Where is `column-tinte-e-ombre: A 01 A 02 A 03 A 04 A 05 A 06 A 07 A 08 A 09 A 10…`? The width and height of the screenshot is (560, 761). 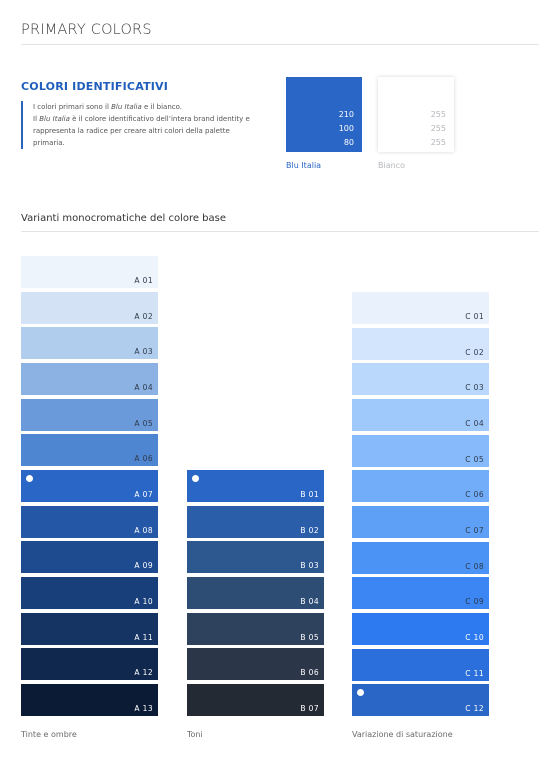 column-tinte-e-ombre: A 01 A 02 A 03 A 04 A 05 A 06 A 07 A 08 A 09 A 10… is located at coordinates (89, 488).